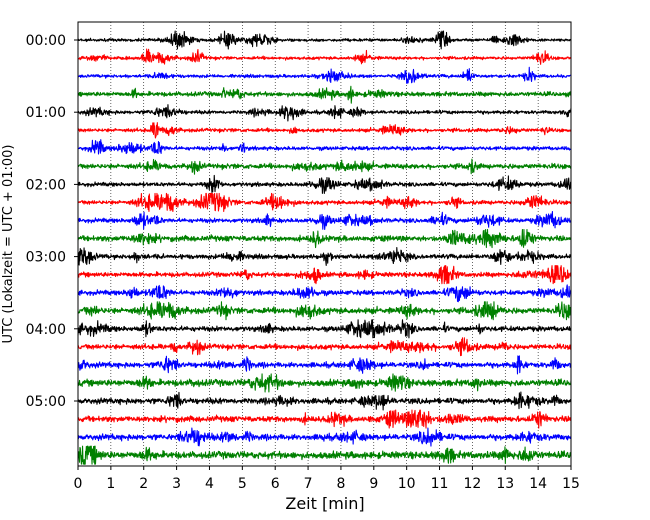  What do you see at coordinates (52, 221) in the screenshot?
I see `y-axis-ticks: 00:00 01:00 02:00 03:00 04:00 05:00` at bounding box center [52, 221].